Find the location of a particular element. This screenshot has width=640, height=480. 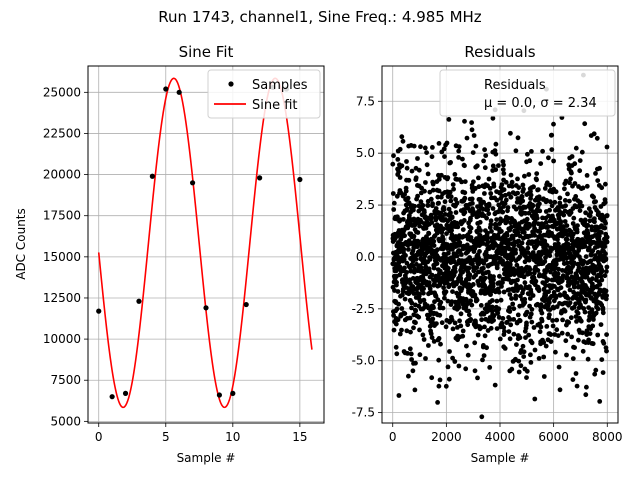

residuals-legend-box is located at coordinates (527, 93).